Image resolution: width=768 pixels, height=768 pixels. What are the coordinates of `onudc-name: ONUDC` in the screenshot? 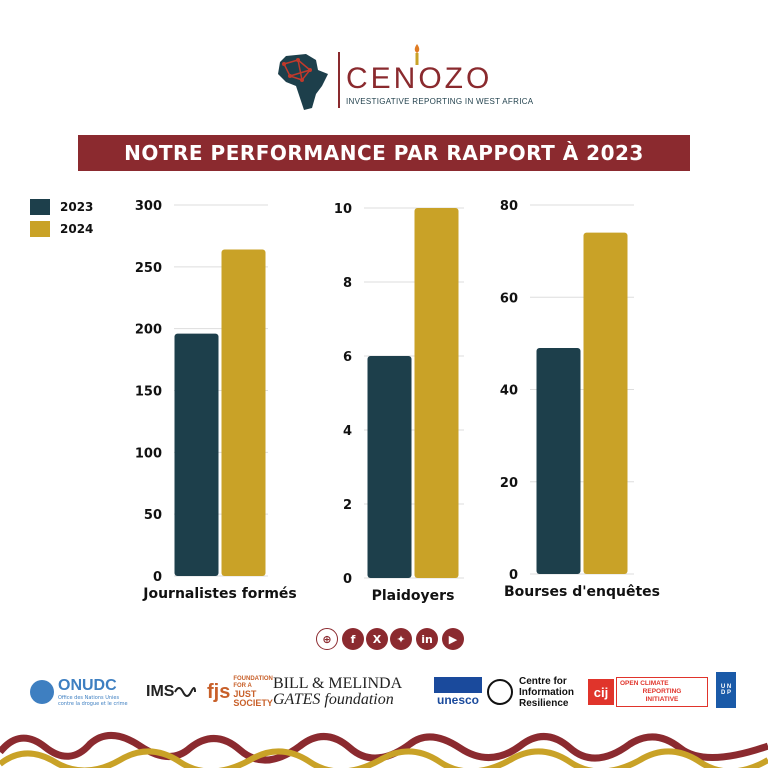 It's located at (87, 685).